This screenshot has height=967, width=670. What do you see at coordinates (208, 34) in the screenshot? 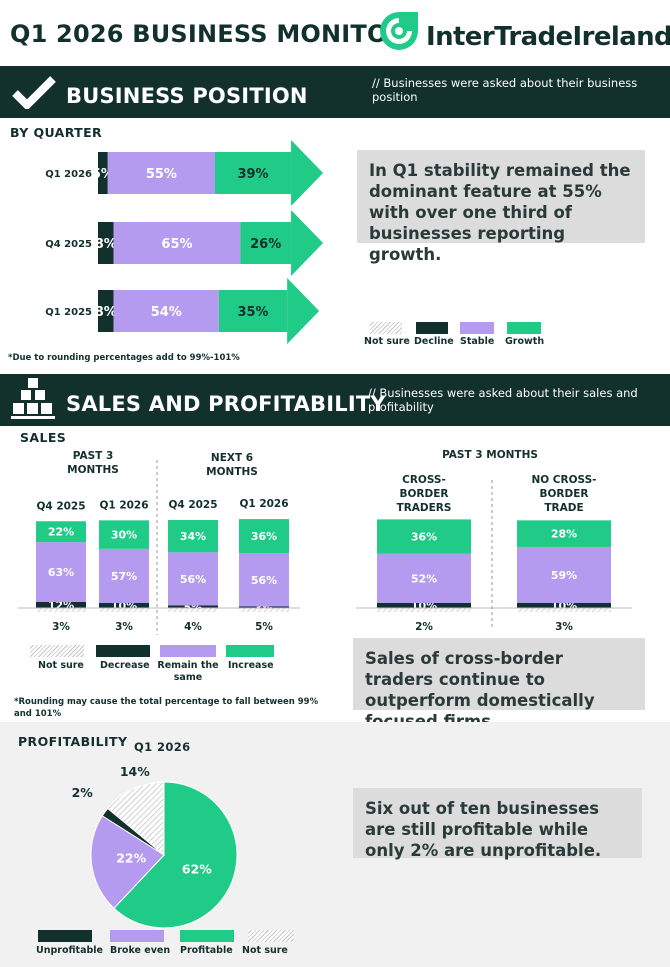
I see `page-title: Q1 2026 BUSINESS MONITOR` at bounding box center [208, 34].